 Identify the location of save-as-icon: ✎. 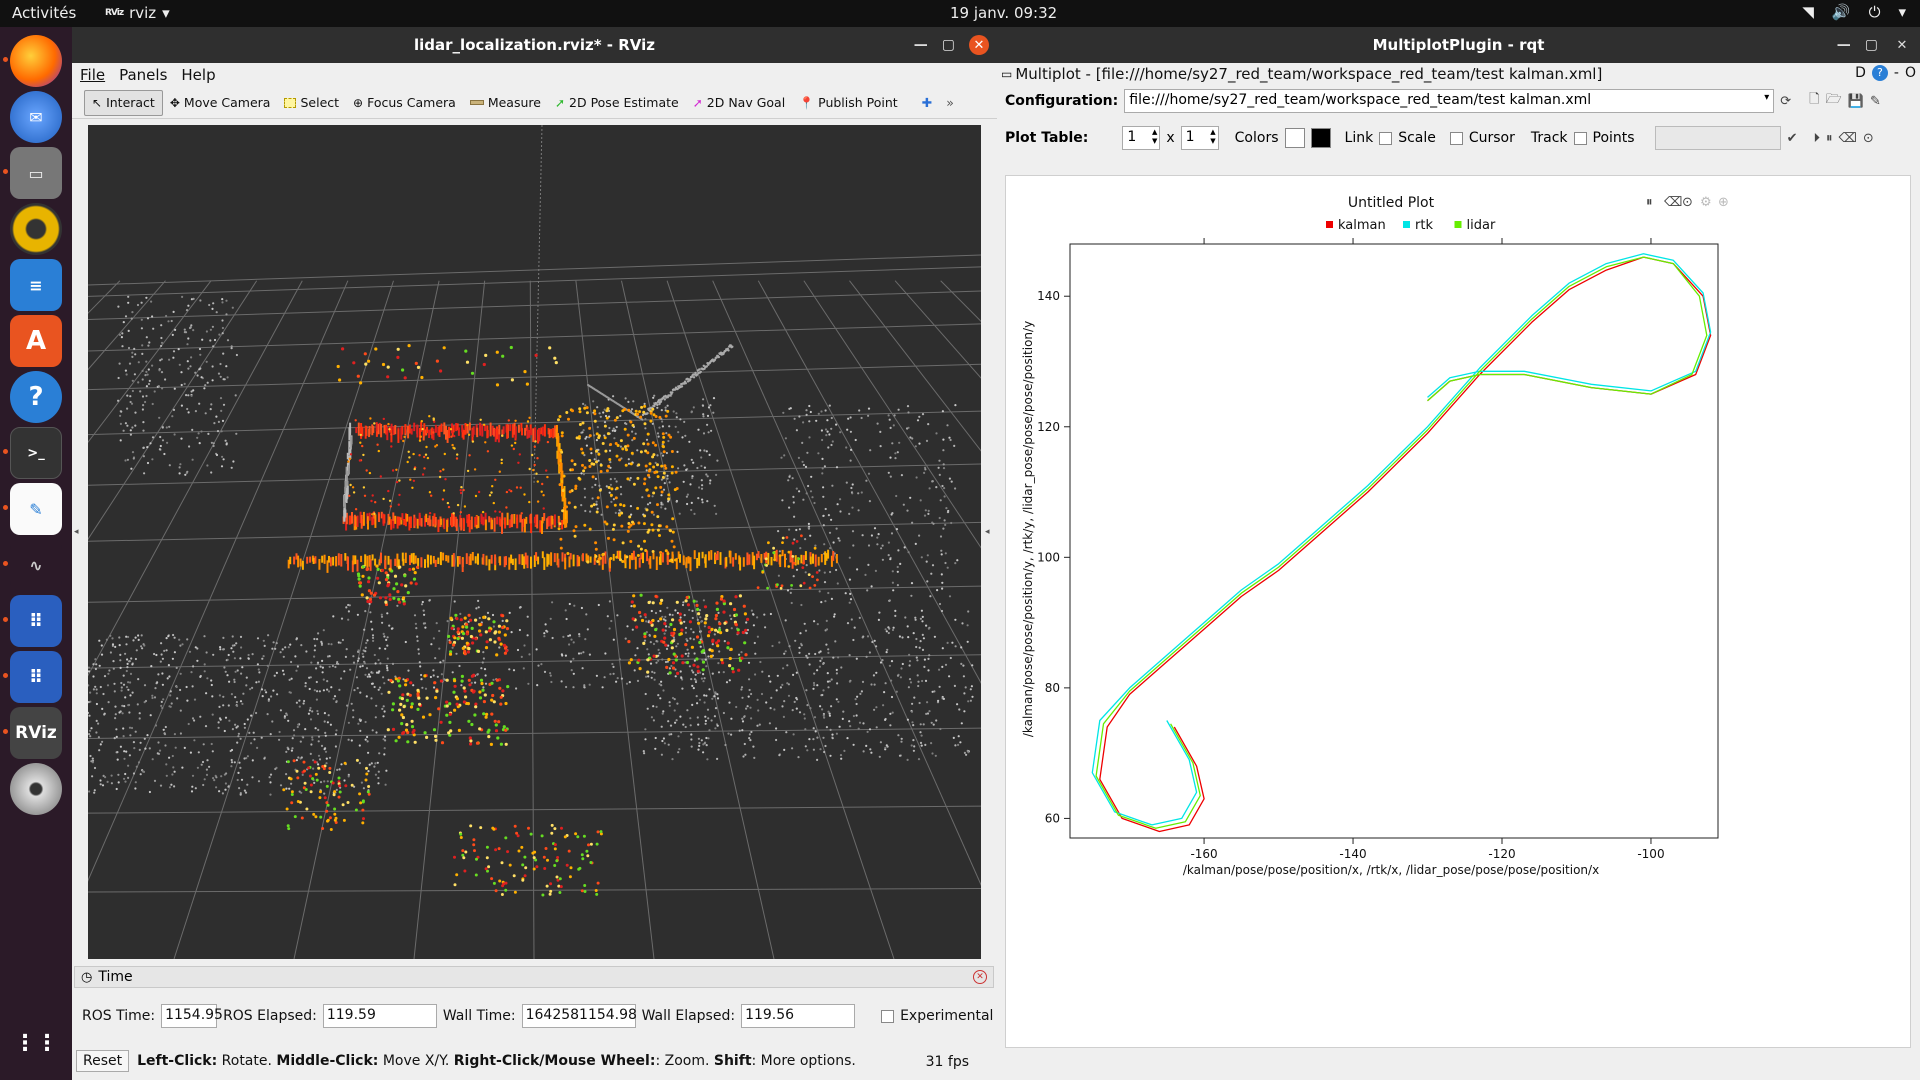
(1875, 101).